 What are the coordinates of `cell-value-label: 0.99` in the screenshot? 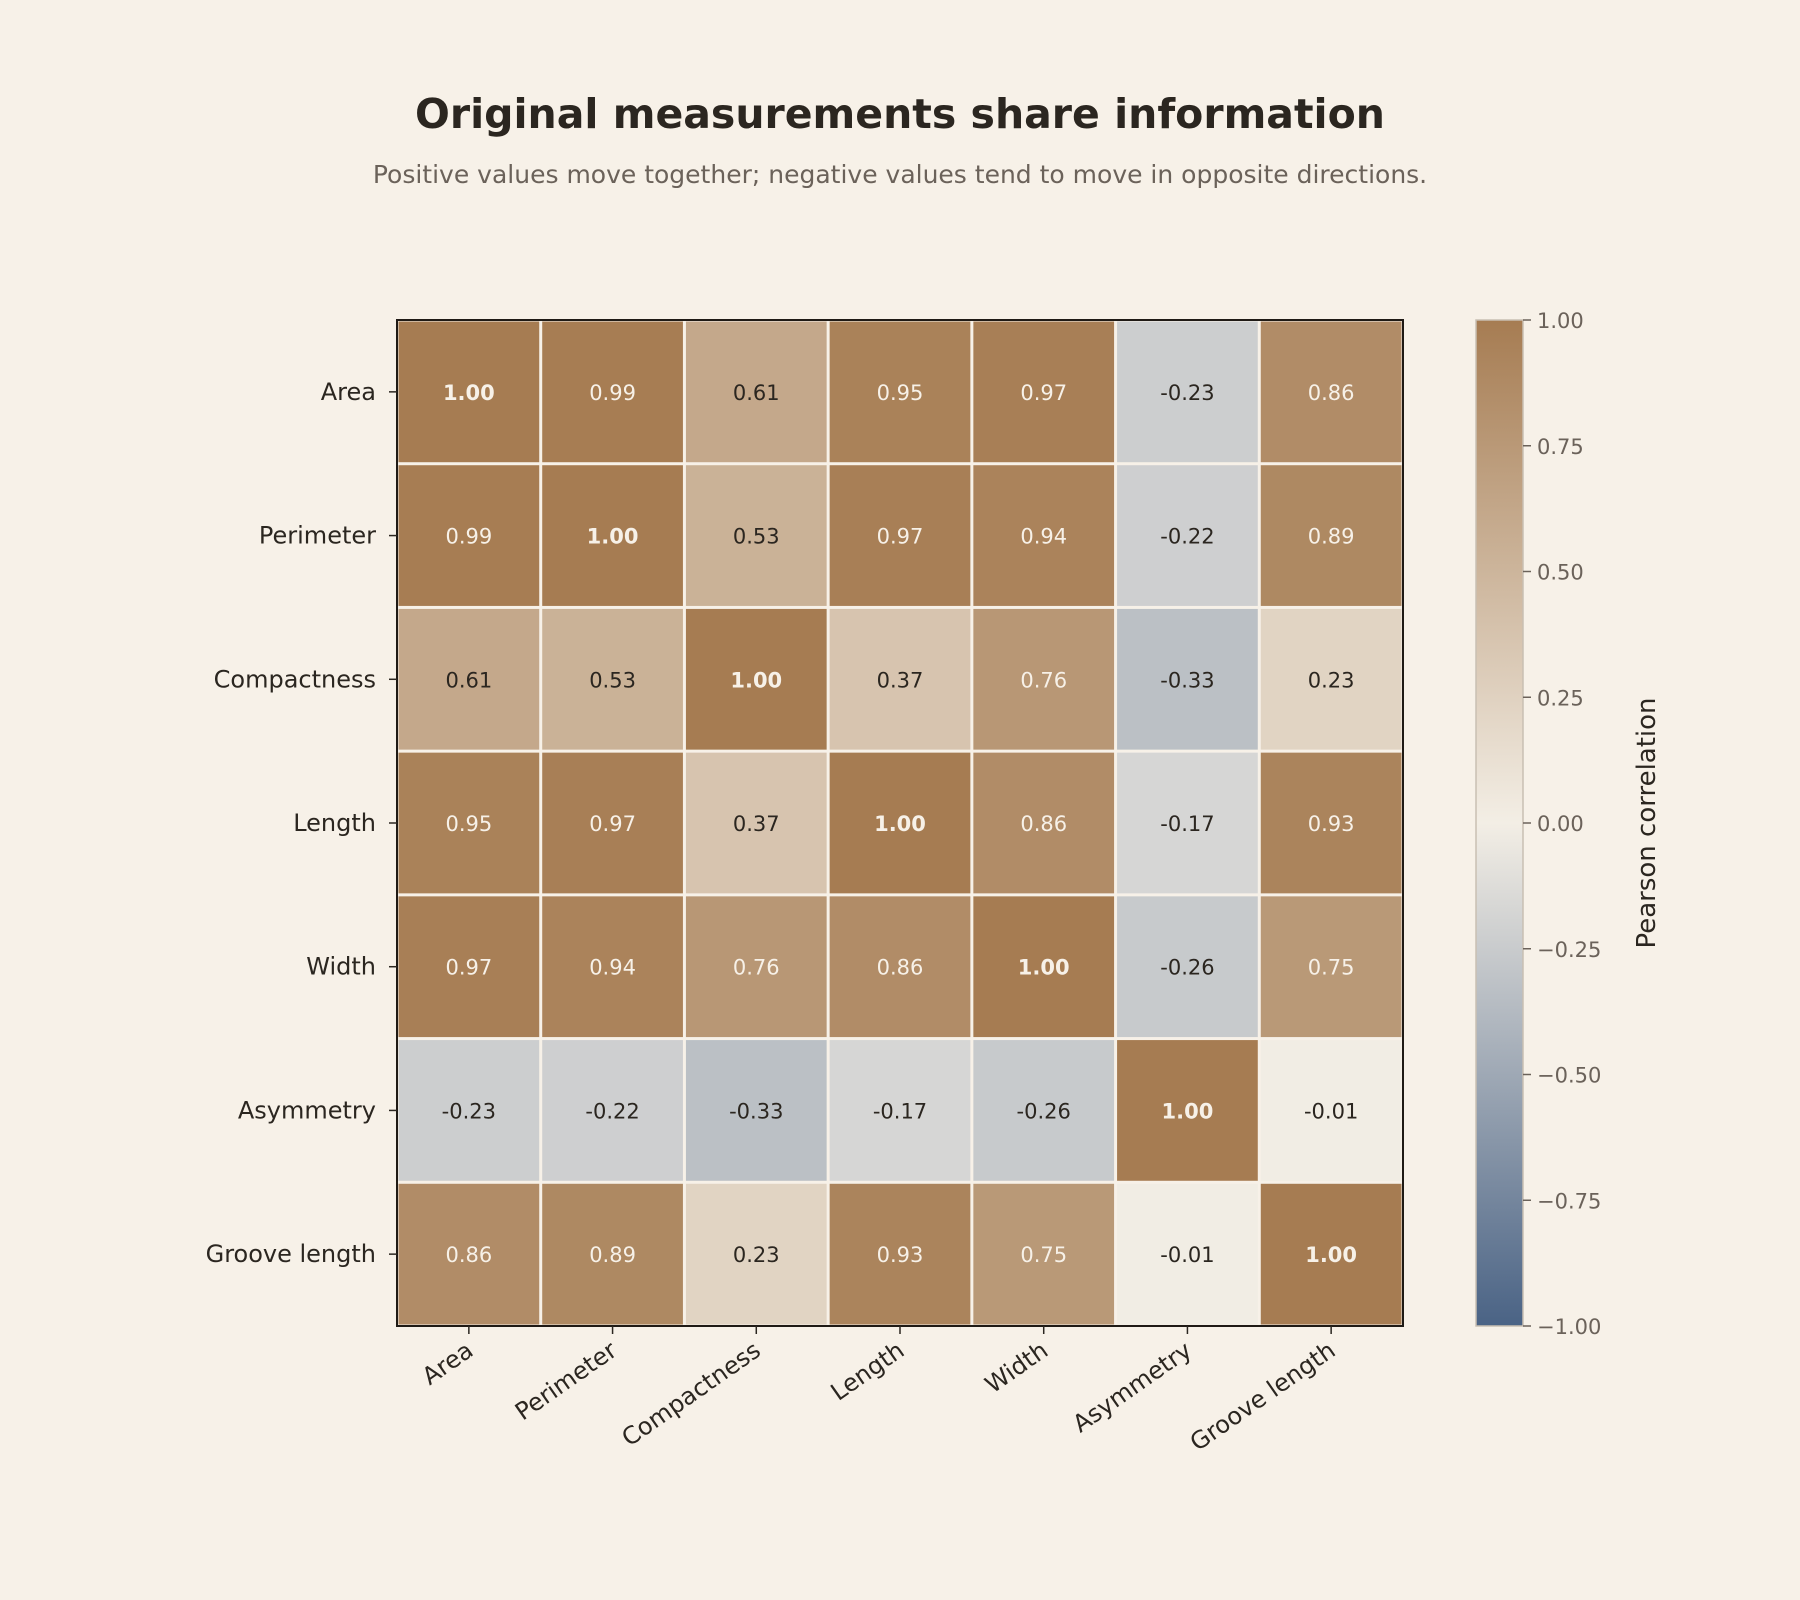 It's located at (612, 393).